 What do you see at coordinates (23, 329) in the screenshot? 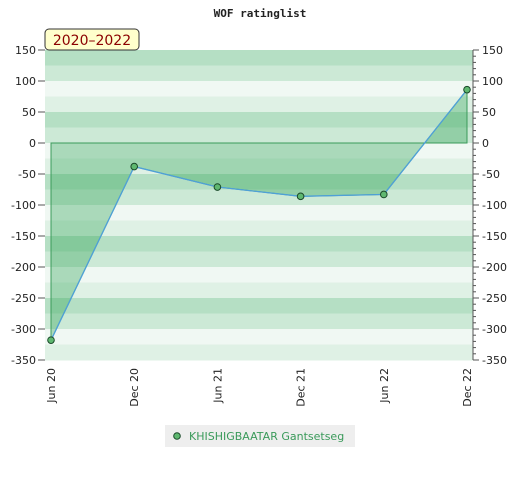
I see `y-tick-label: -300` at bounding box center [23, 329].